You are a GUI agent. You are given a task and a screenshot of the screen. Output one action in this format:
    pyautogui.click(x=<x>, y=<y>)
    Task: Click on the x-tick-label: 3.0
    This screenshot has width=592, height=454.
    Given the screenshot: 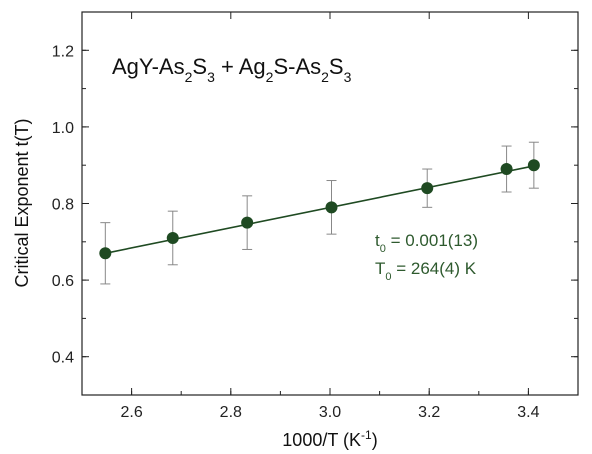 What is the action you would take?
    pyautogui.click(x=330, y=412)
    